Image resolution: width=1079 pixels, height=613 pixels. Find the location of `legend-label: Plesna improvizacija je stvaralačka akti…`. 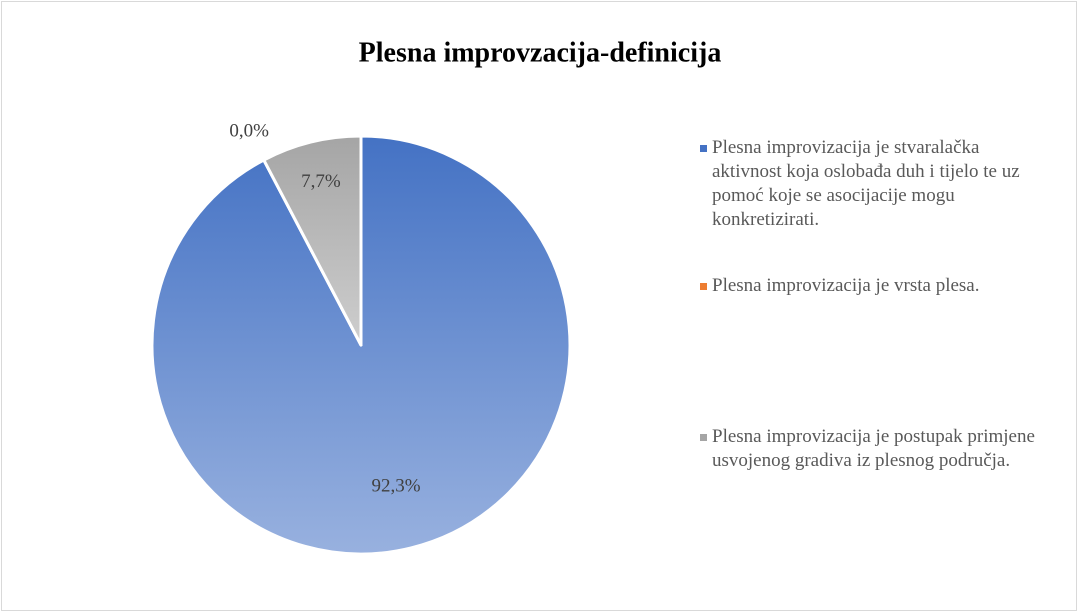

legend-label: Plesna improvizacija je stvaralačka akti… is located at coordinates (866, 183).